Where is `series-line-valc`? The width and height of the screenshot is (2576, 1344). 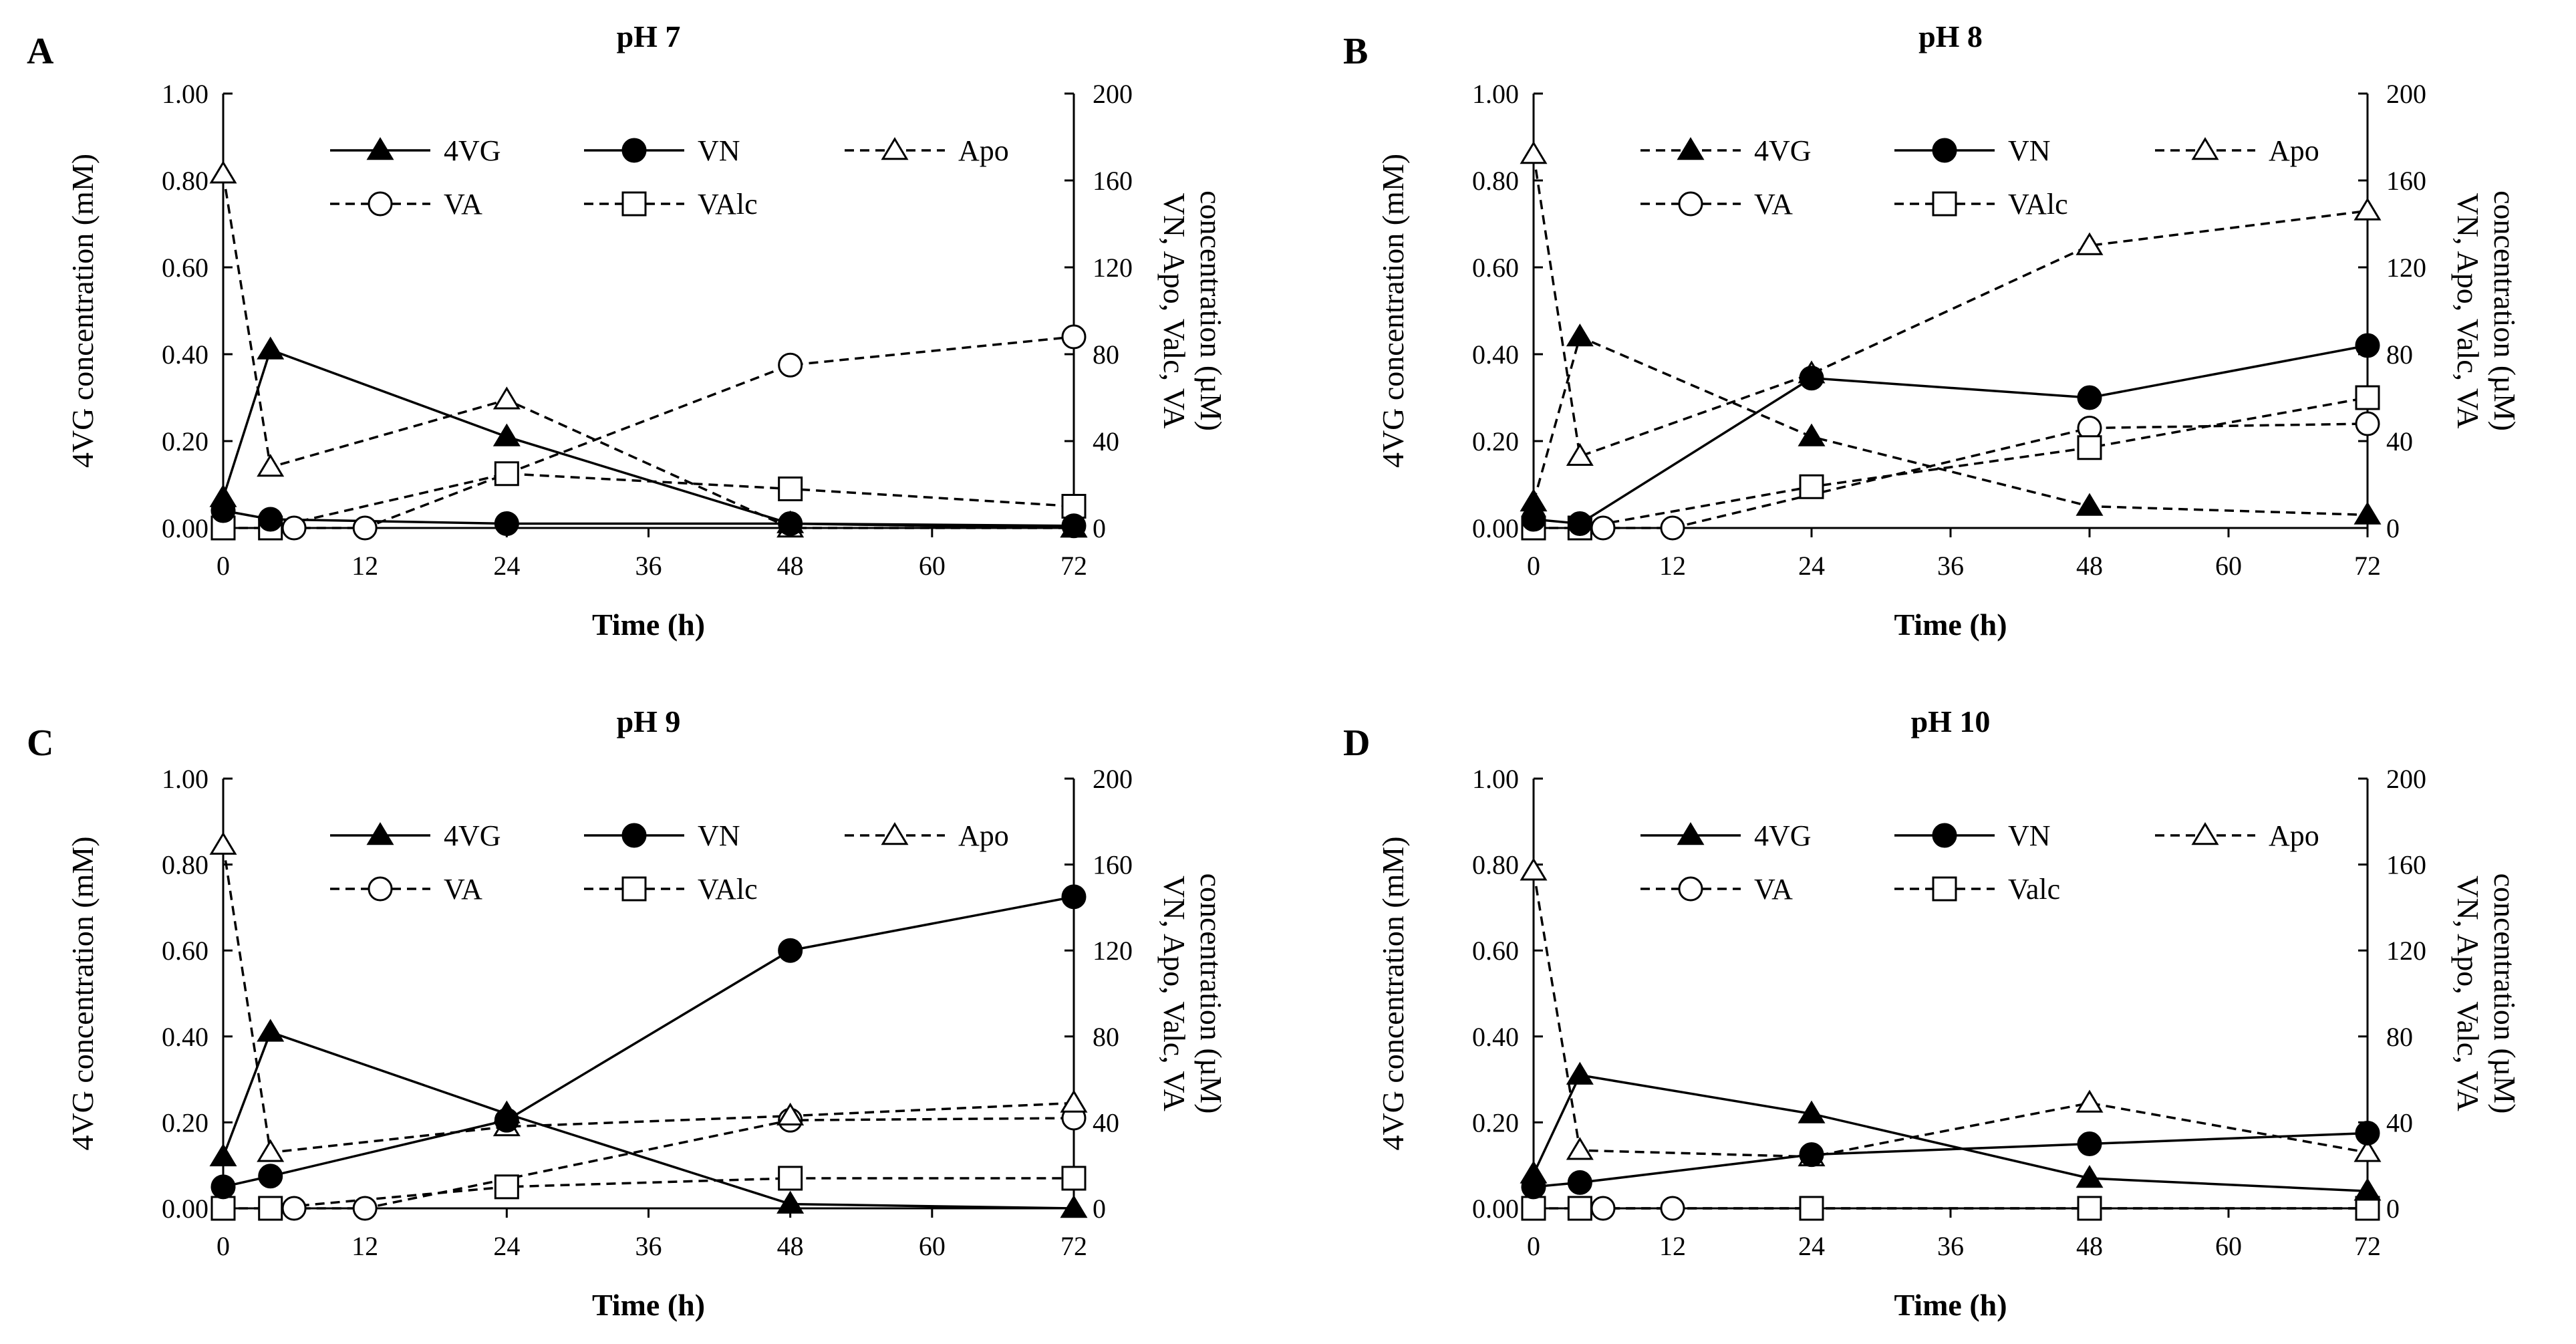 series-line-valc is located at coordinates (648, 1193).